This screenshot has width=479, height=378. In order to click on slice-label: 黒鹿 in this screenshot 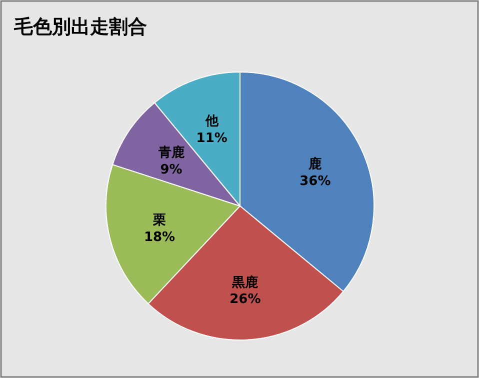, I will do `click(244, 282)`.